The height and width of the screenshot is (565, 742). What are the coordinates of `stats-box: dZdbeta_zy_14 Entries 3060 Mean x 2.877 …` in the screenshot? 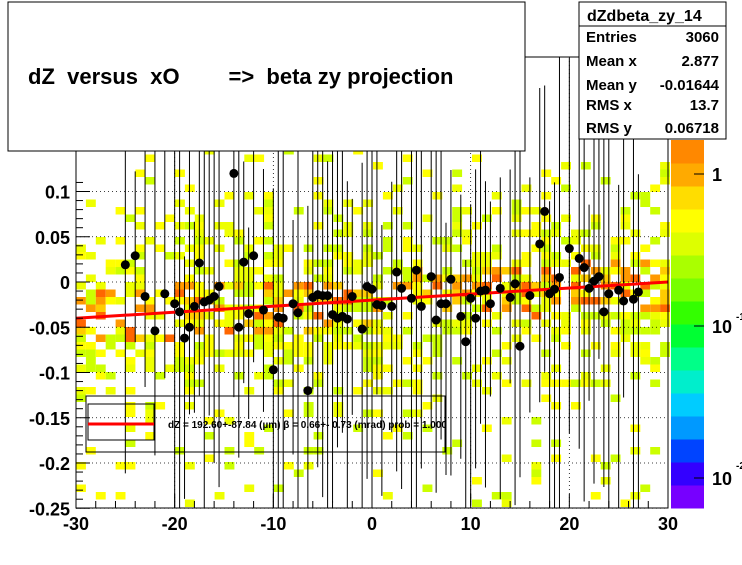 It's located at (652, 70).